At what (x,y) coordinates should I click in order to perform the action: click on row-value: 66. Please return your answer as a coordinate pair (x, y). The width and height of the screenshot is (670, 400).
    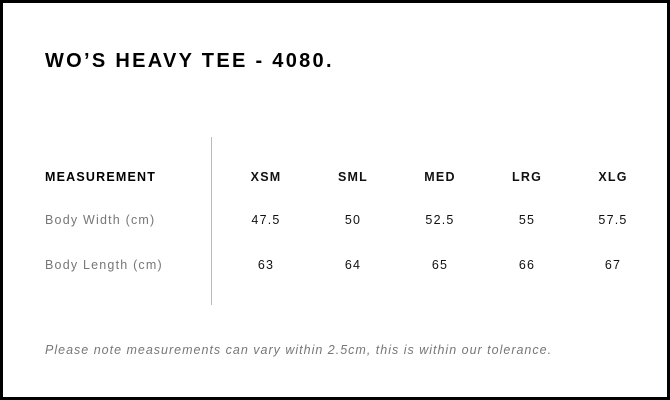
    Looking at the image, I should click on (527, 265).